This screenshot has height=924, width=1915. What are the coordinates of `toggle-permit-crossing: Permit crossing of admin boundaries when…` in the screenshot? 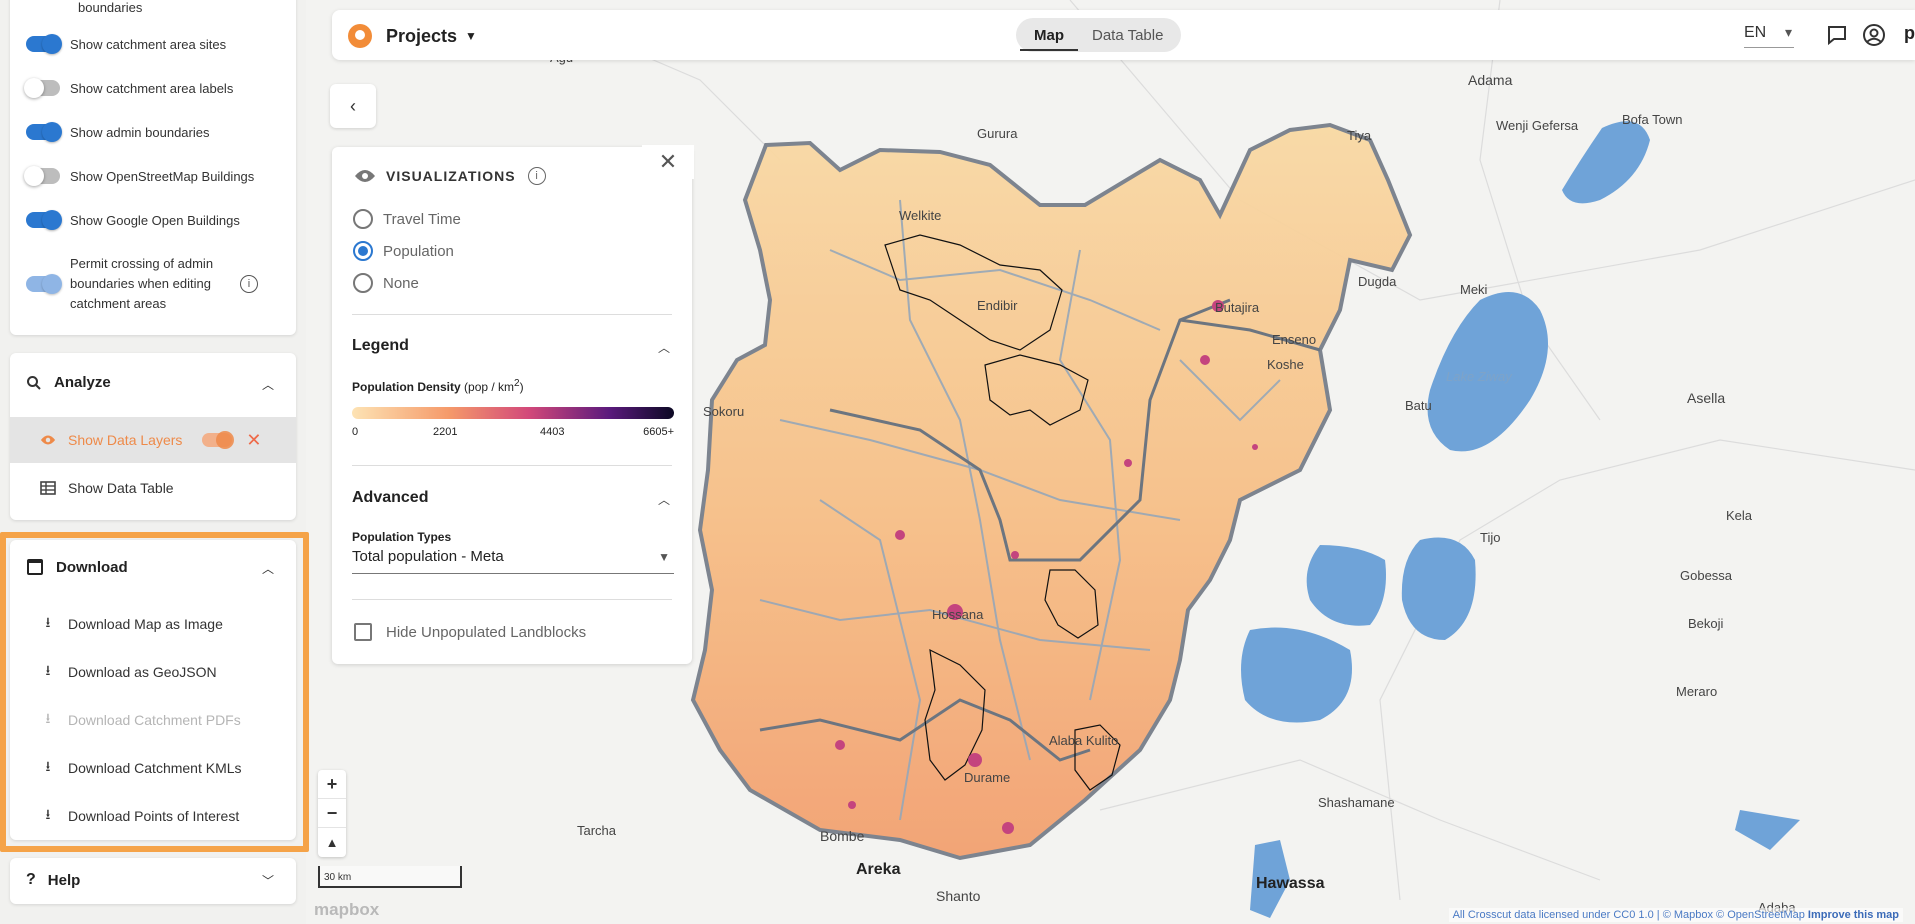 It's located at (142, 284).